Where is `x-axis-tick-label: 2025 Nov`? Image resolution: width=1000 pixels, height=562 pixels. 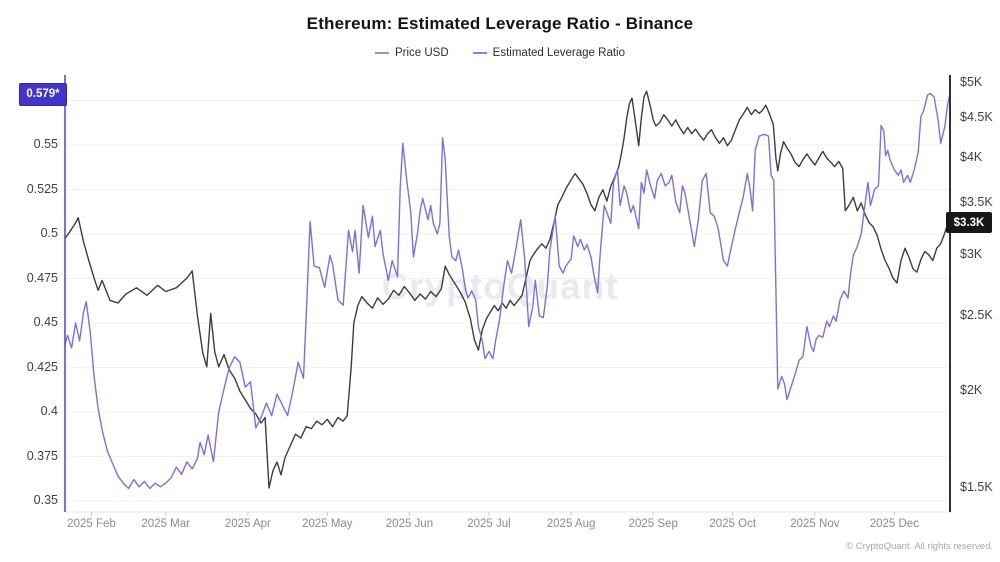 x-axis-tick-label: 2025 Nov is located at coordinates (815, 524).